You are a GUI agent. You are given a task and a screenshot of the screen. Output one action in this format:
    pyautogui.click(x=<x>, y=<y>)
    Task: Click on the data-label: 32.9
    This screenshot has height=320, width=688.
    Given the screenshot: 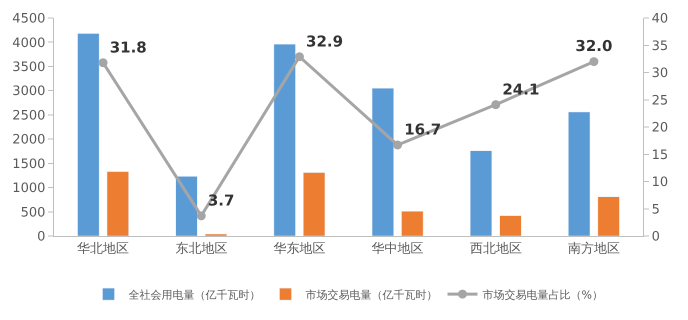 What is the action you would take?
    pyautogui.click(x=325, y=41)
    